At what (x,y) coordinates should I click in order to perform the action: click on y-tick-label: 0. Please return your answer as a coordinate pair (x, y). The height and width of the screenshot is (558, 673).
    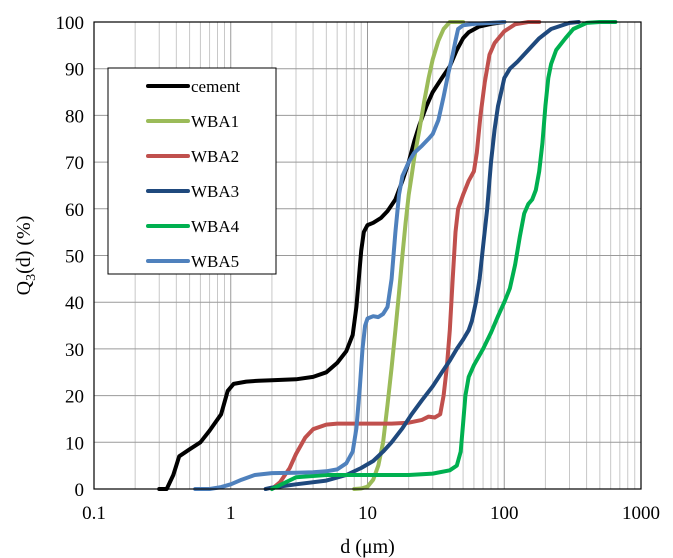
    Looking at the image, I should click on (80, 490).